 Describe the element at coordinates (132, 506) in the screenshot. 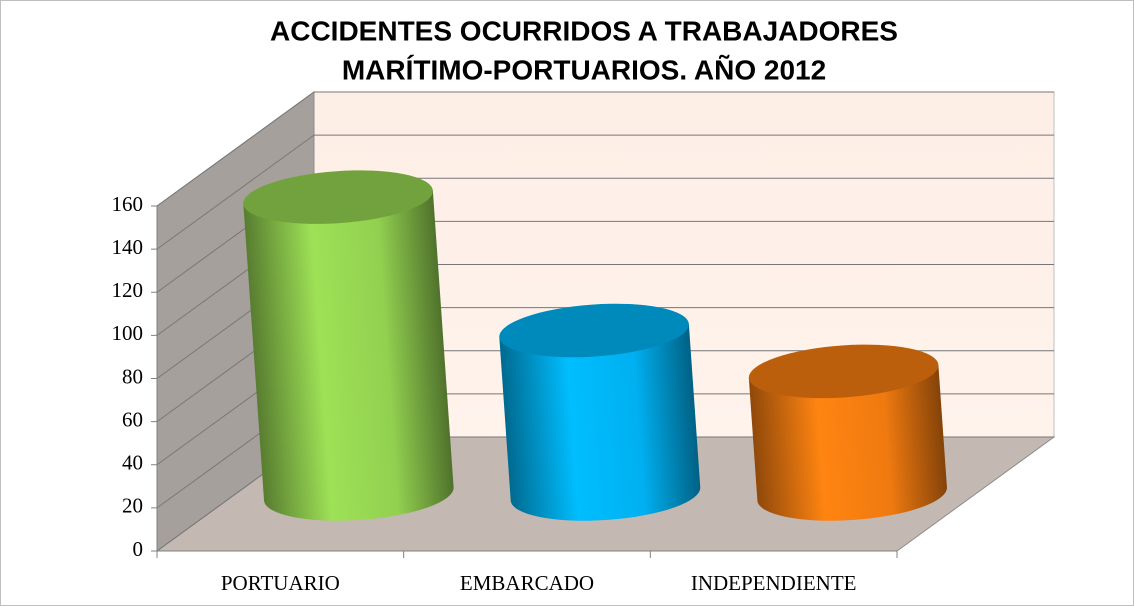

I see `y-tick-label: 20` at that location.